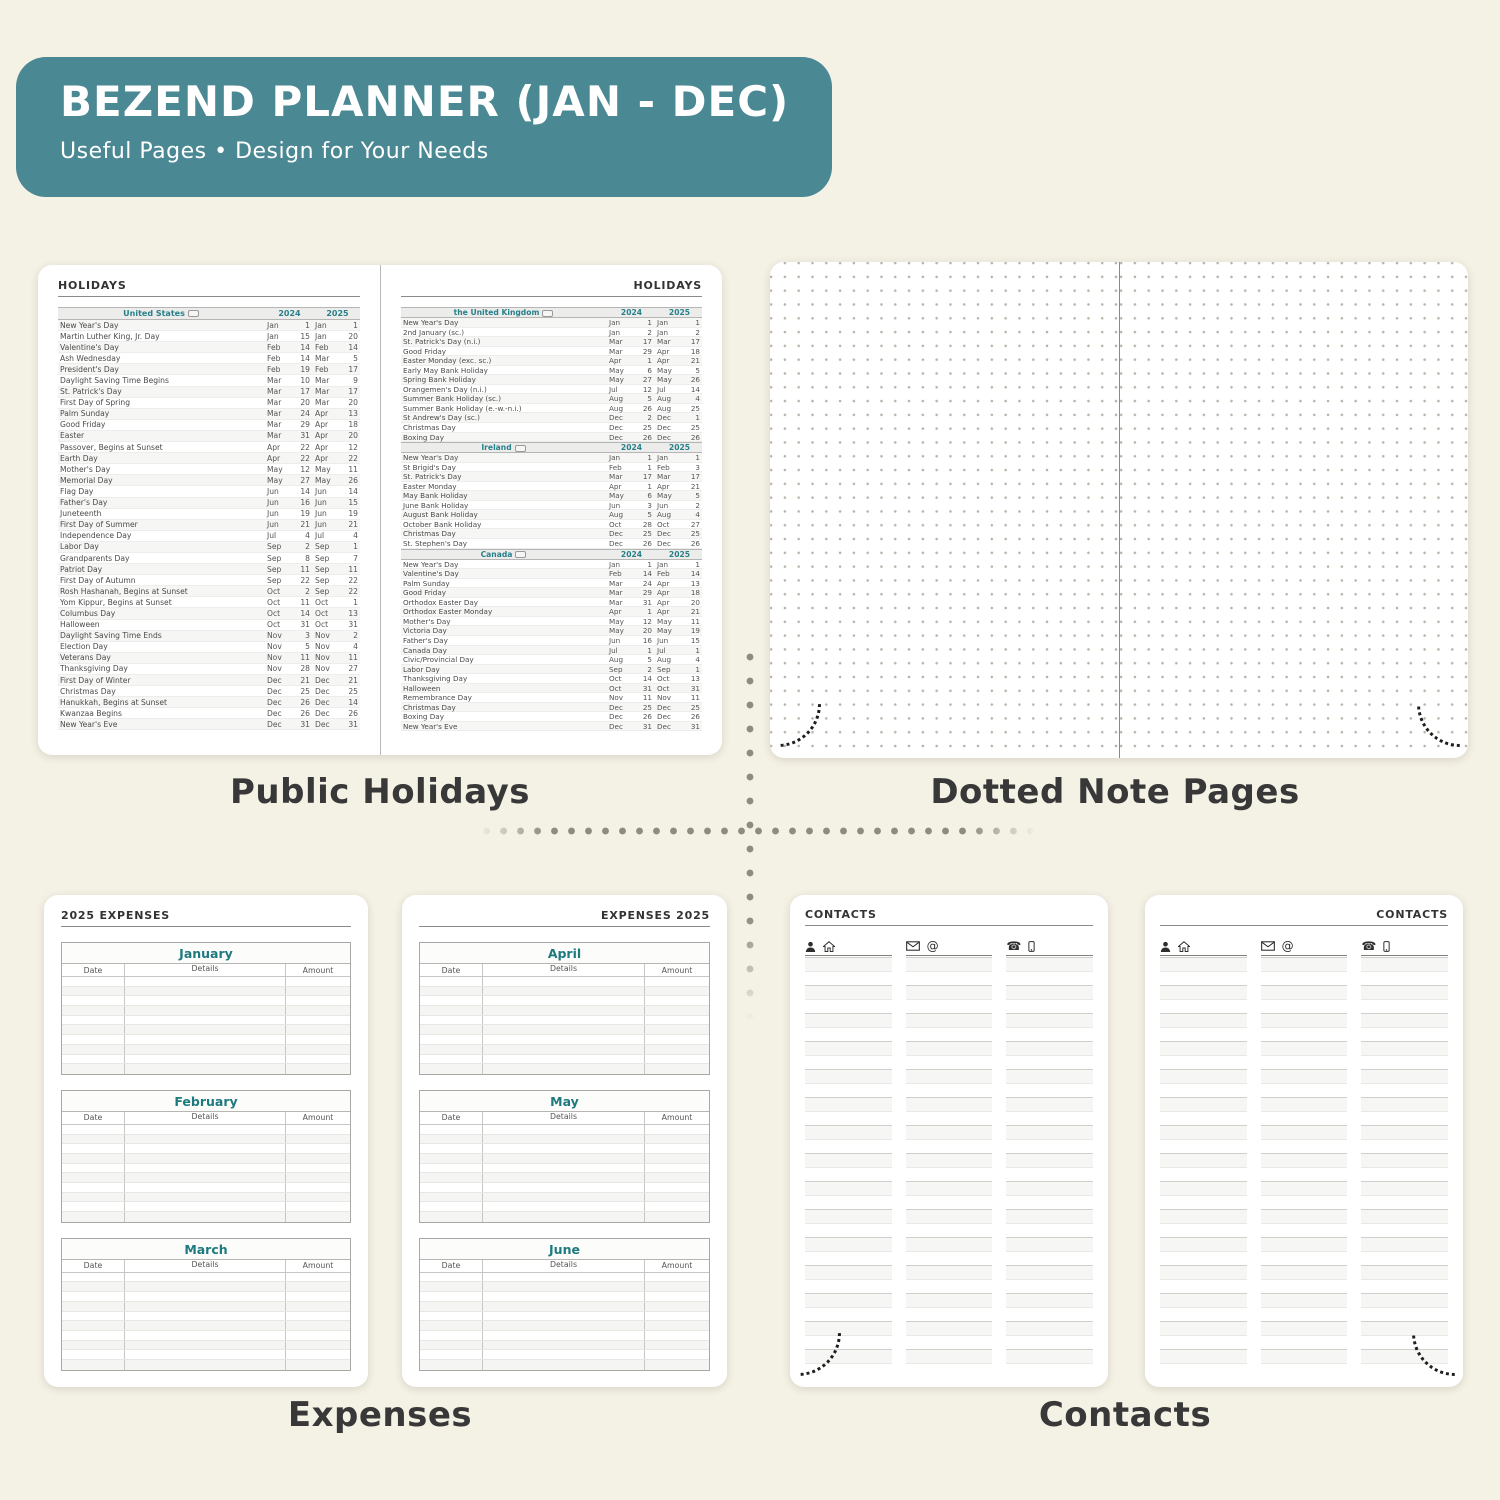 Image resolution: width=1500 pixels, height=1500 pixels. What do you see at coordinates (322, 547) in the screenshot?
I see `holiday-month-2025: Sep` at bounding box center [322, 547].